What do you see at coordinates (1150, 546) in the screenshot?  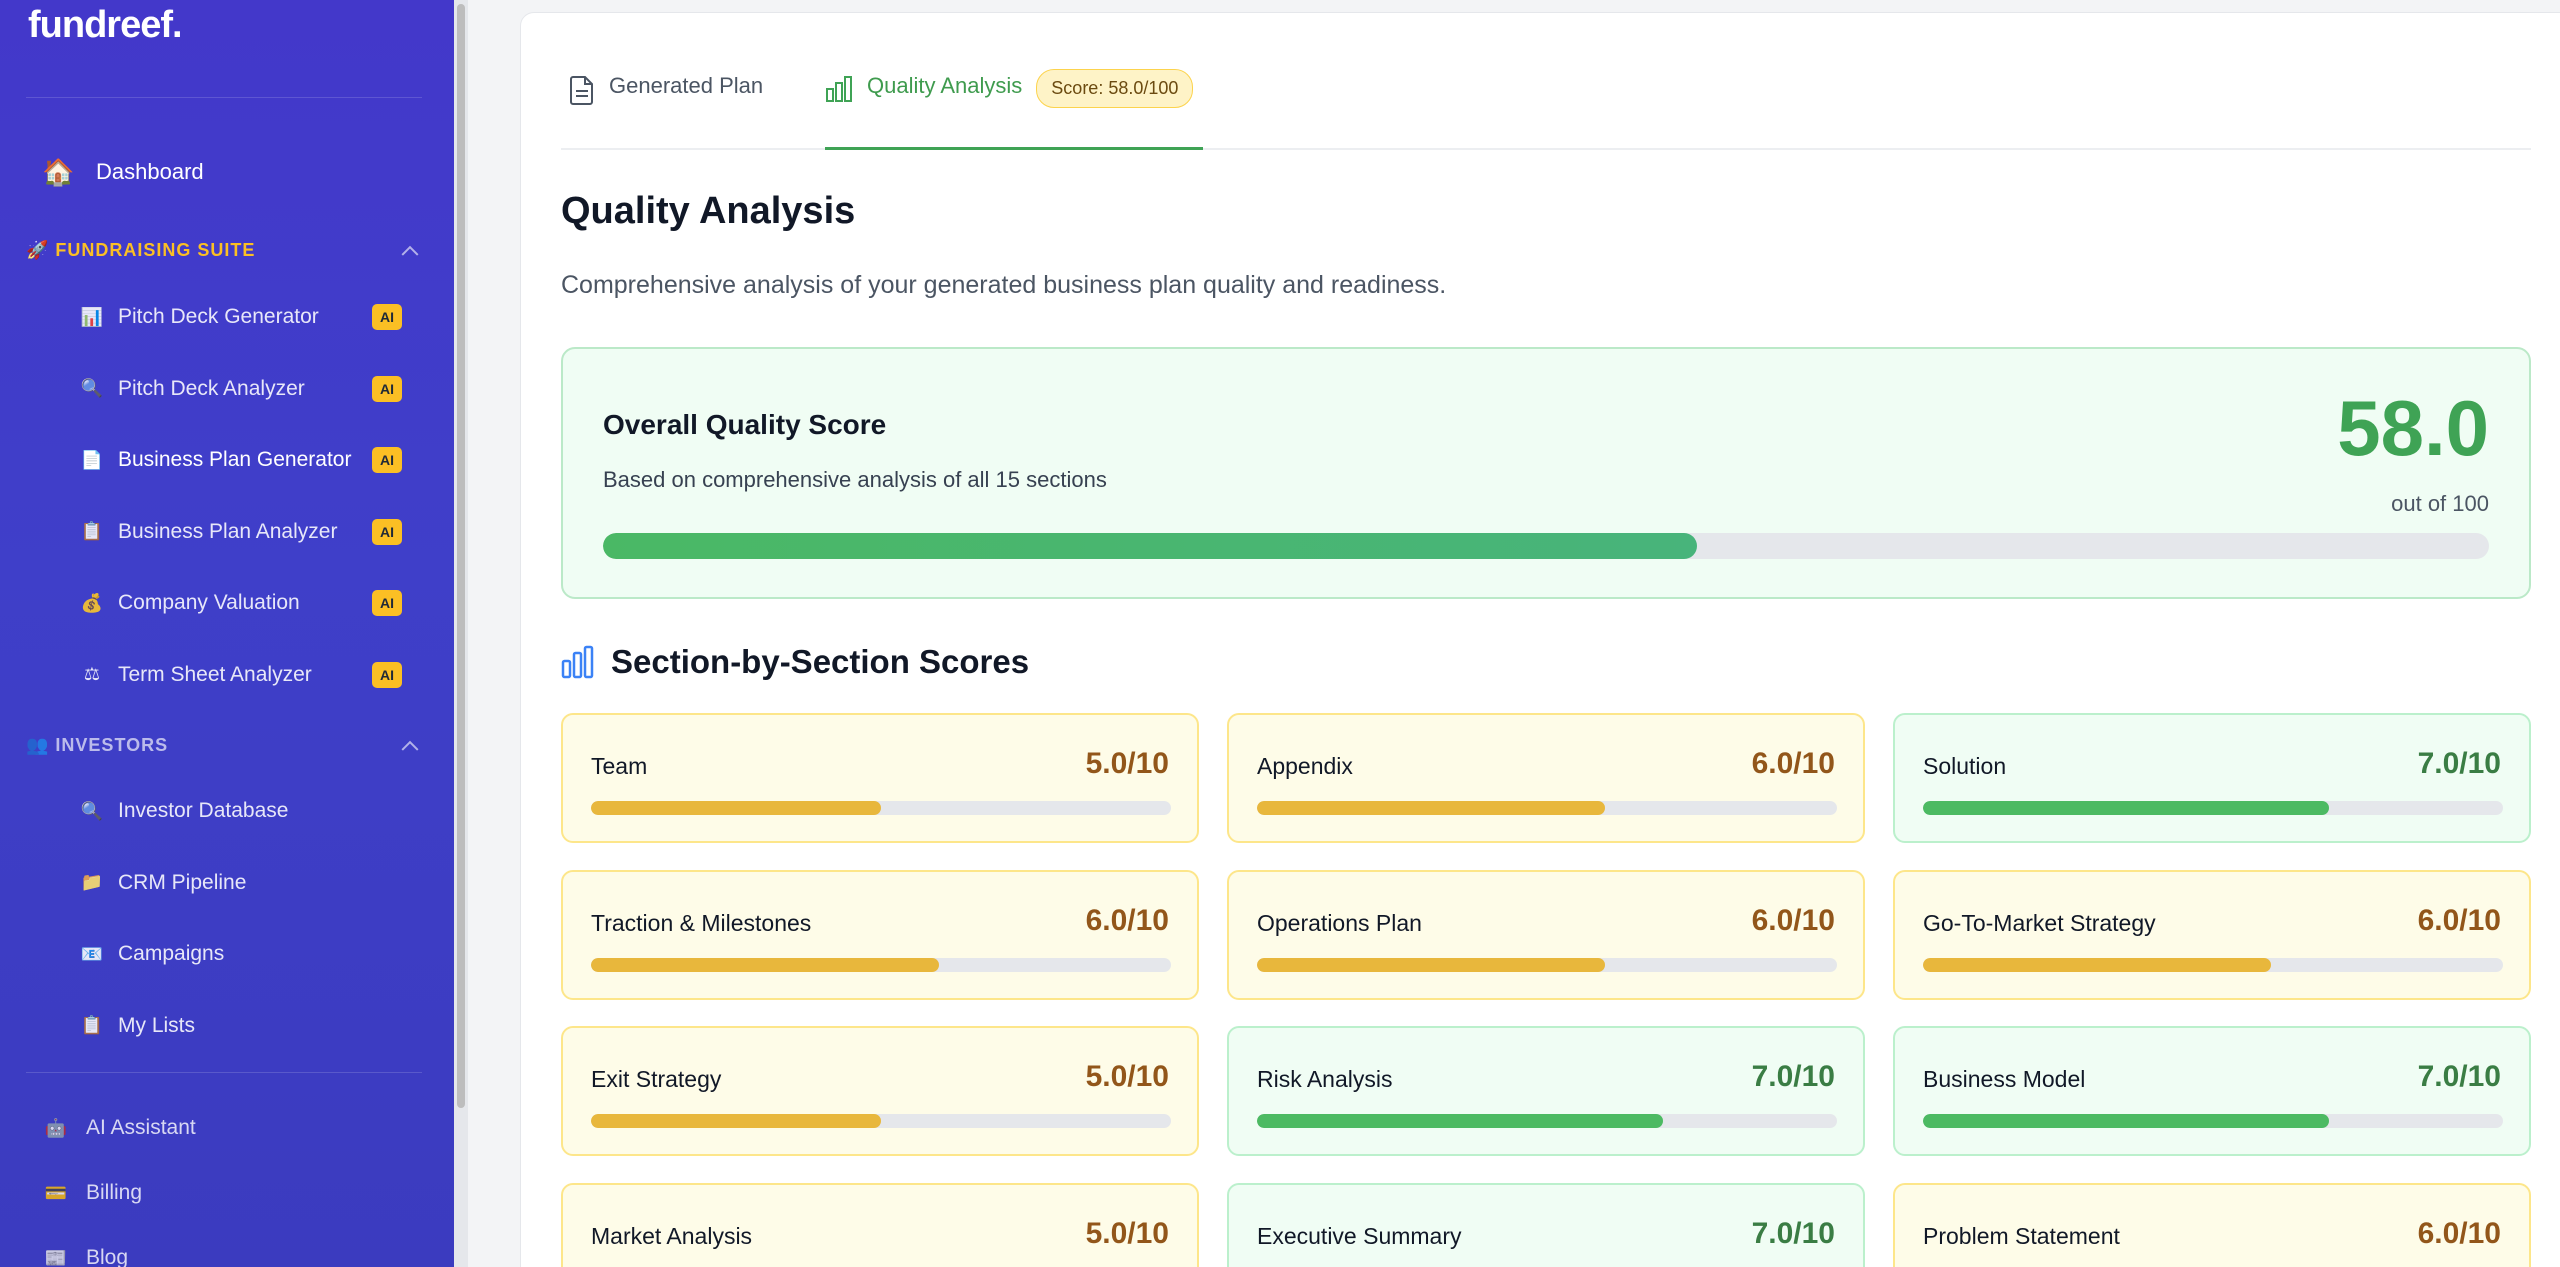 I see `overall-progress-fill` at bounding box center [1150, 546].